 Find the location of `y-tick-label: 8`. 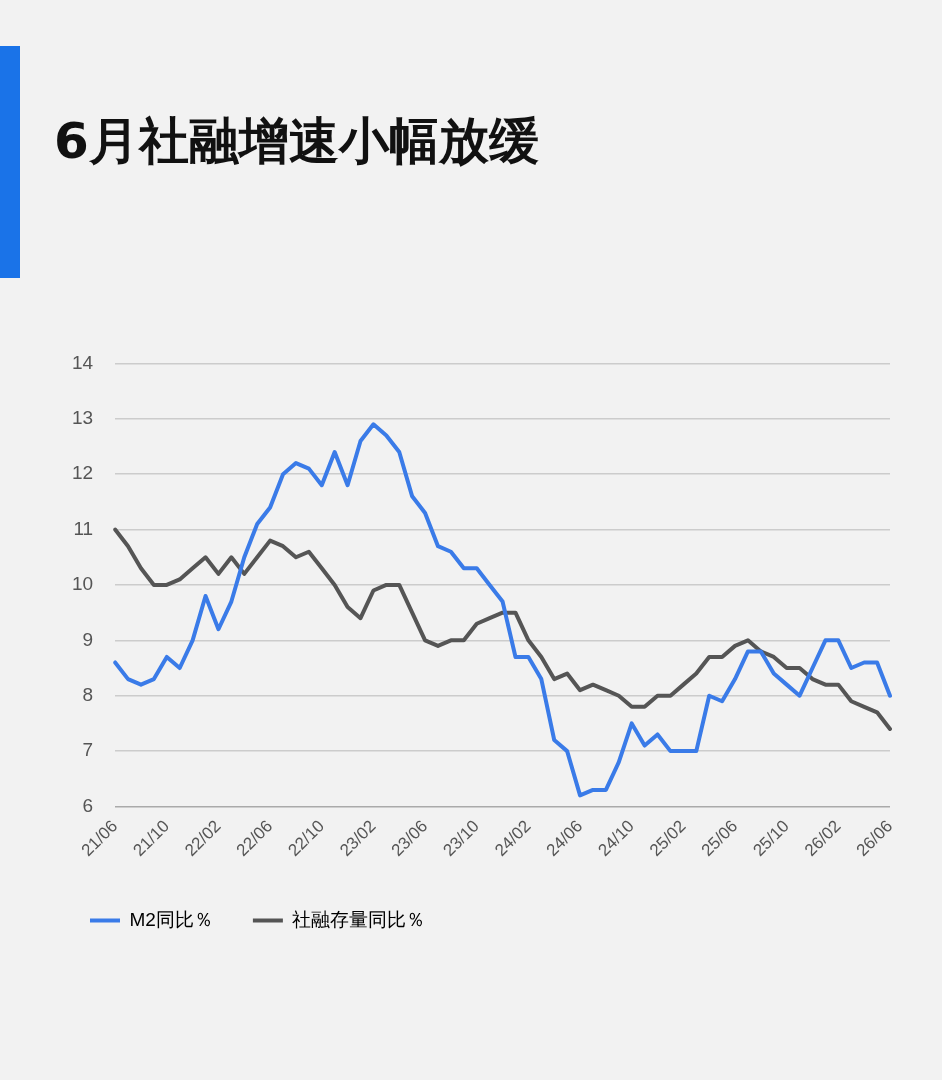

y-tick-label: 8 is located at coordinates (88, 694).